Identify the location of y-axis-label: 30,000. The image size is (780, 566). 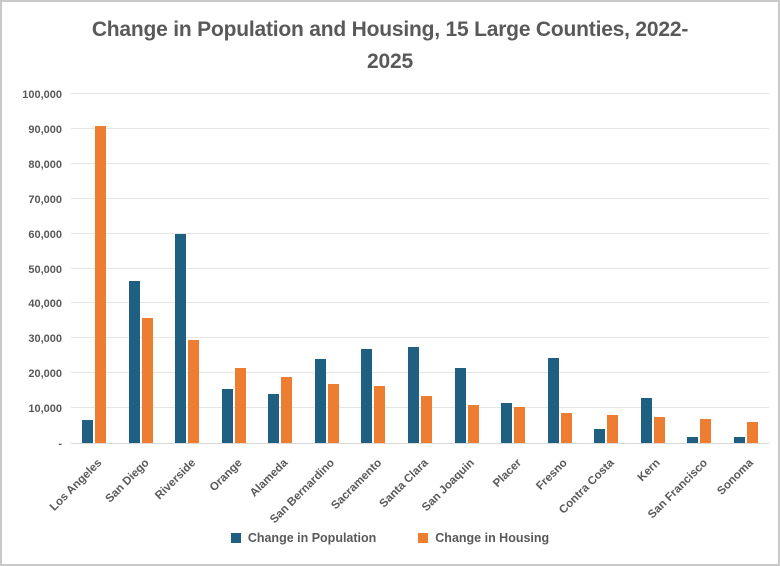
(45, 339).